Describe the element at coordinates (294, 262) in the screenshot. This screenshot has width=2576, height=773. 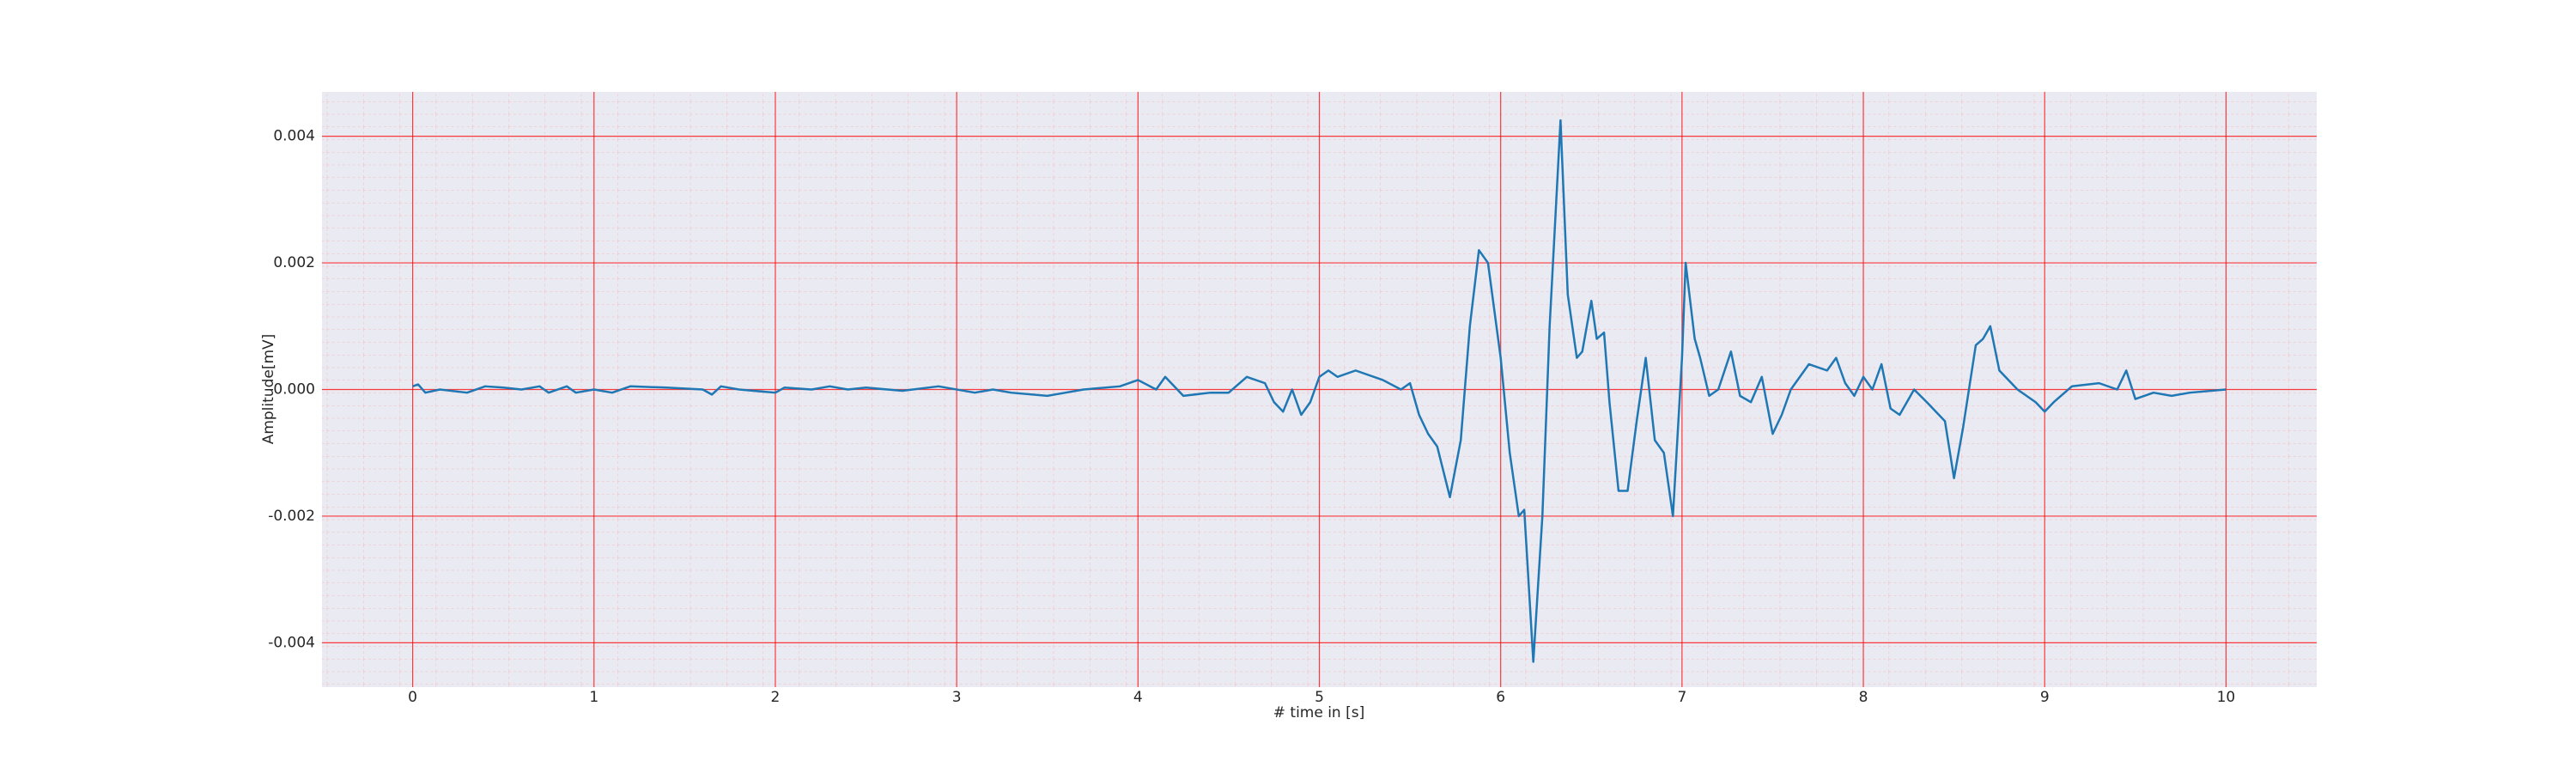
I see `y-tick-label: 0.002` at that location.